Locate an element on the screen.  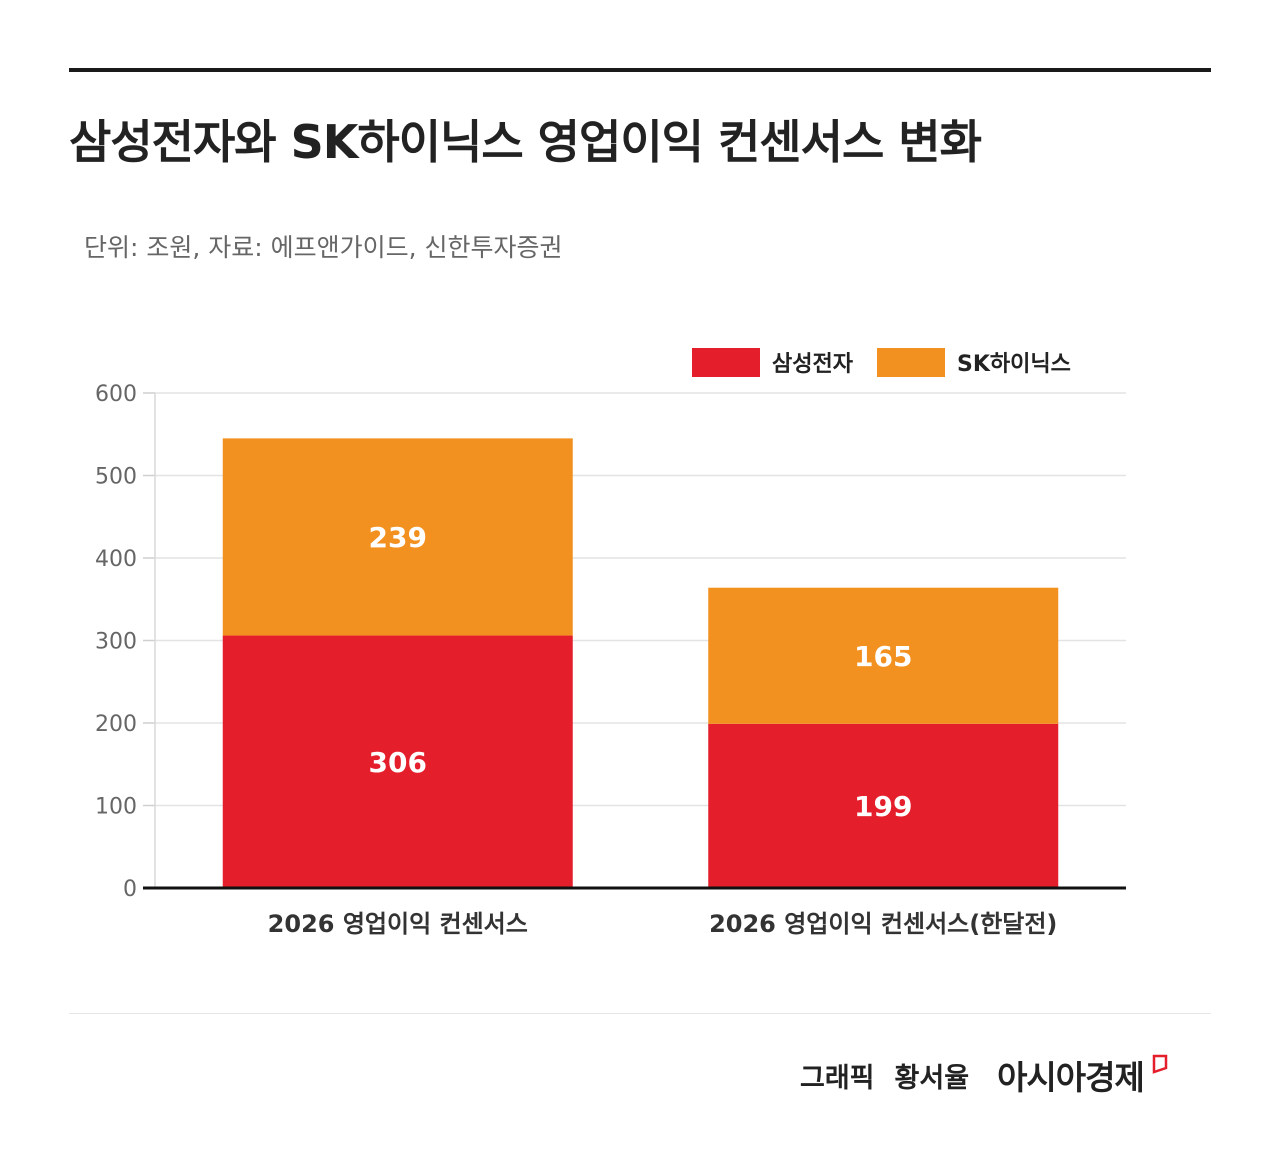
legend-item-skhynix: SK하이닉스 is located at coordinates (973, 362).